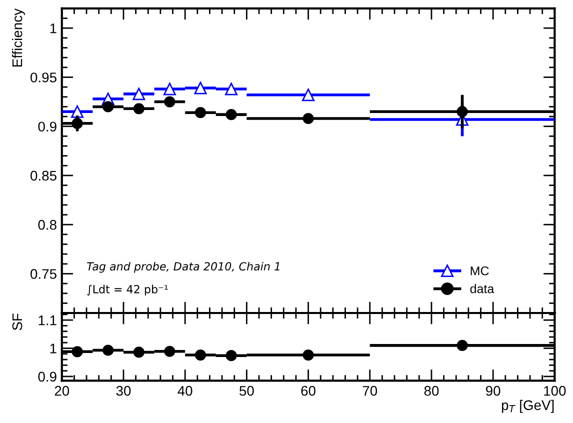 Image resolution: width=573 pixels, height=423 pixels. What do you see at coordinates (493, 391) in the screenshot?
I see `x-tick-label: 90` at bounding box center [493, 391].